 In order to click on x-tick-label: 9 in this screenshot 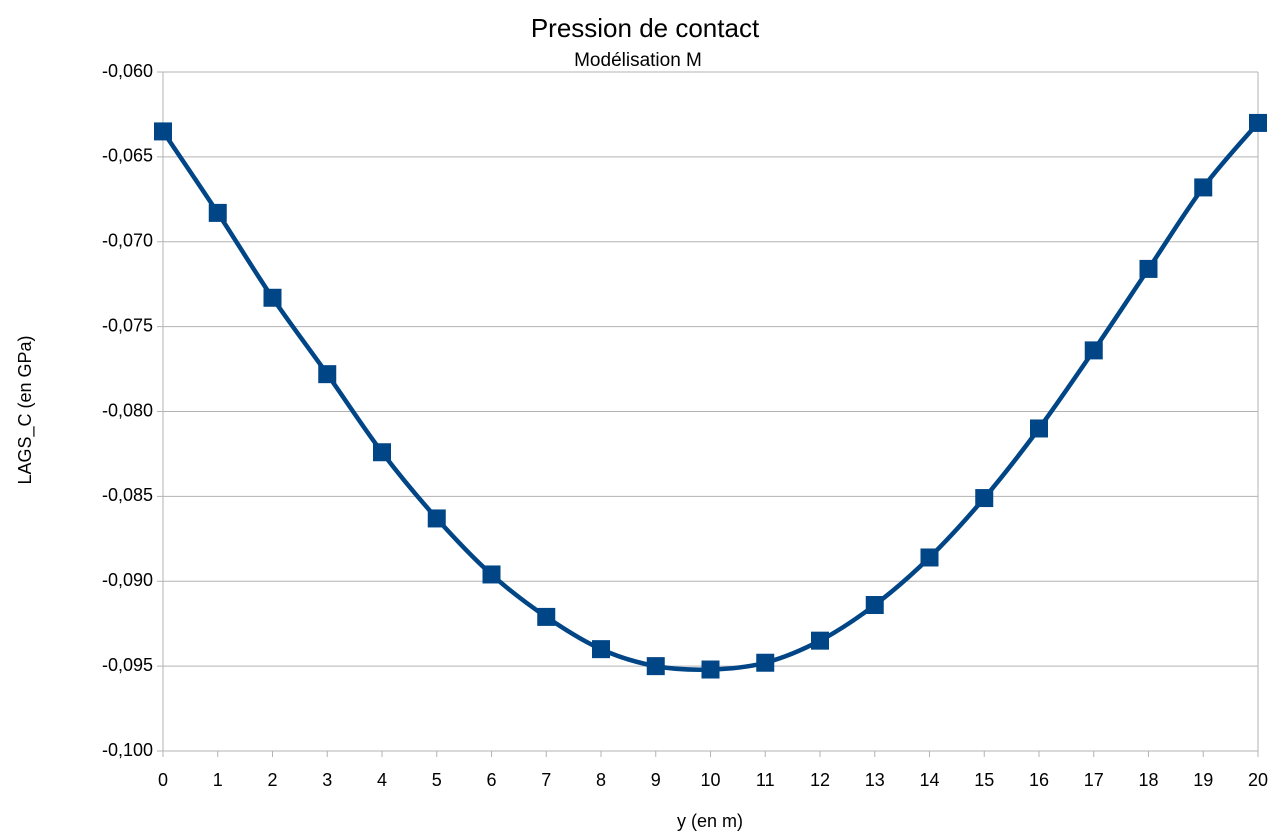, I will do `click(656, 780)`.